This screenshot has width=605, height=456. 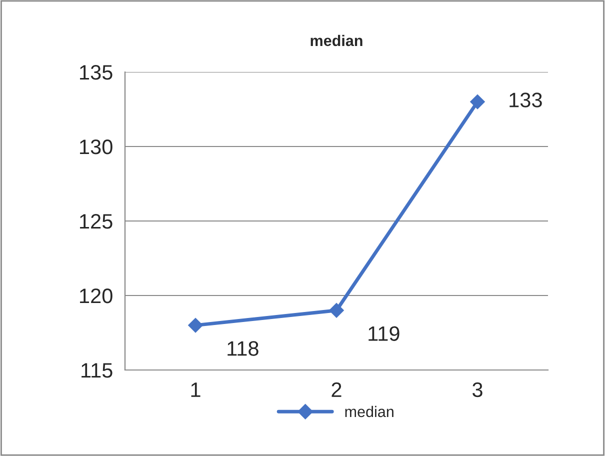 I want to click on x-tick-label: 3, so click(x=477, y=390).